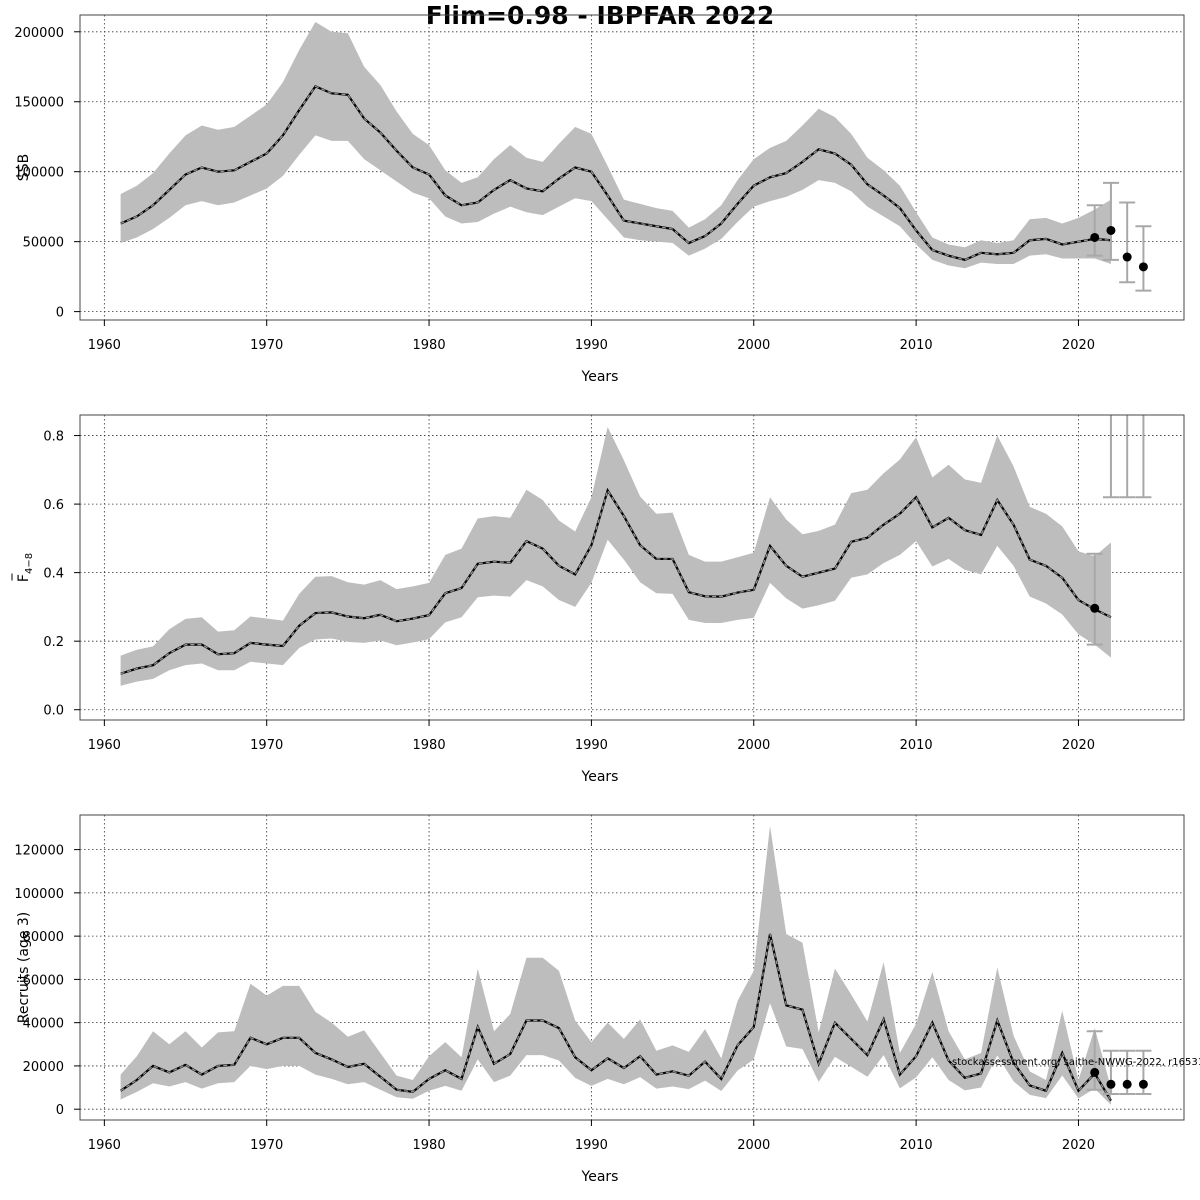 This screenshot has height=1200, width=1200. I want to click on y-tick-label: 0.6, so click(53, 505).